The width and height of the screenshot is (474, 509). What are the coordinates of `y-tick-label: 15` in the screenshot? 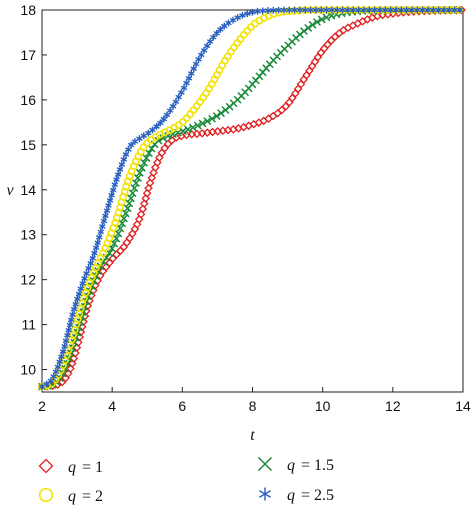 It's located at (28, 145).